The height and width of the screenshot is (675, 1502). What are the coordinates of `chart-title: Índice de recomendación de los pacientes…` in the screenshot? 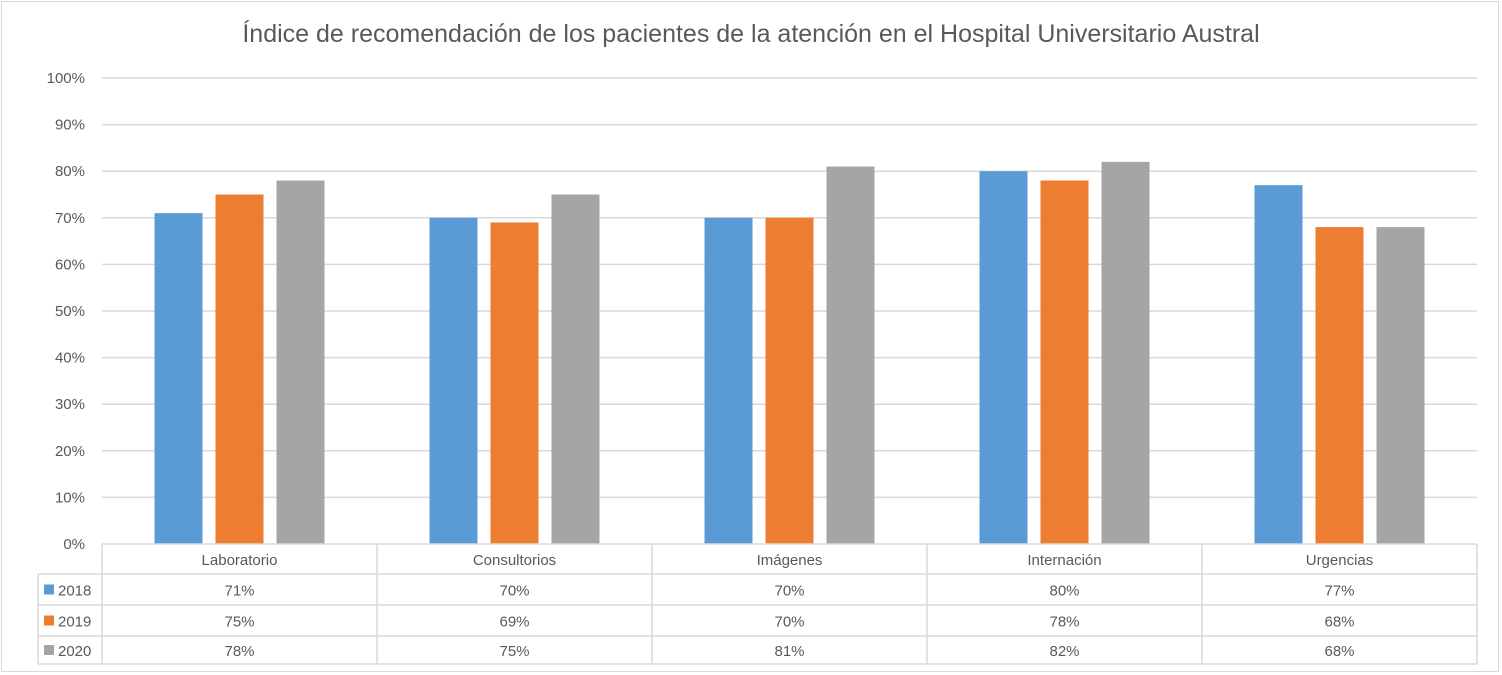 It's located at (751, 34).